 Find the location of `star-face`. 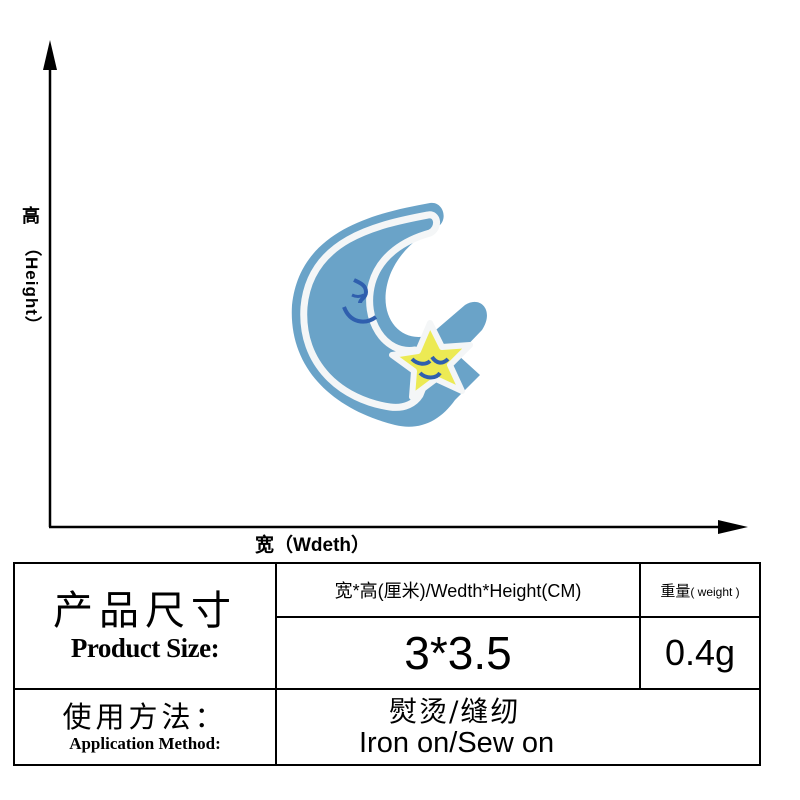

star-face is located at coordinates (430, 367).